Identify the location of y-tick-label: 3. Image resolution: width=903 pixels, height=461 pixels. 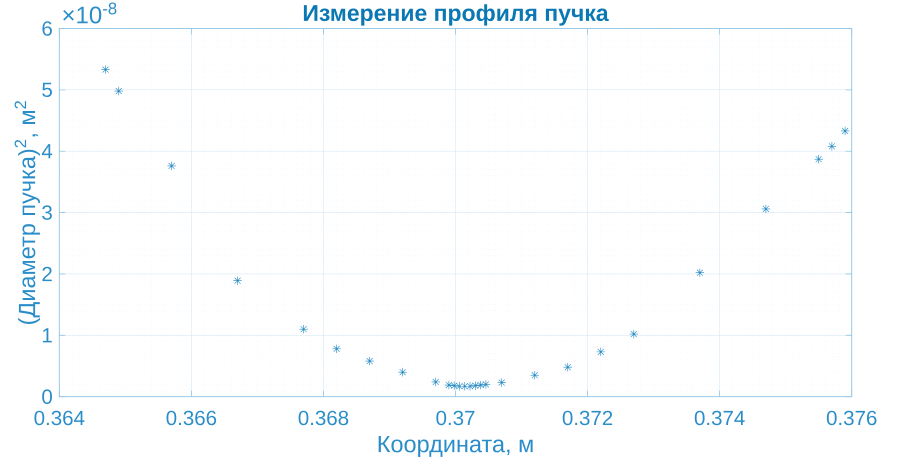
(47, 212).